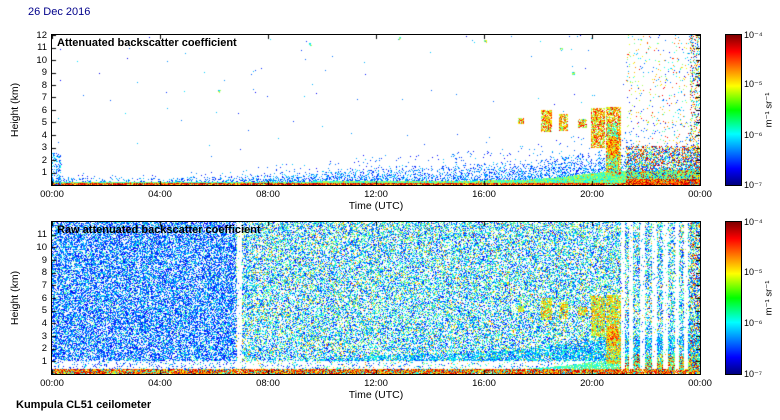  Describe the element at coordinates (84, 405) in the screenshot. I see `instrument-label: Kumpula CL51 ceilometer` at that location.